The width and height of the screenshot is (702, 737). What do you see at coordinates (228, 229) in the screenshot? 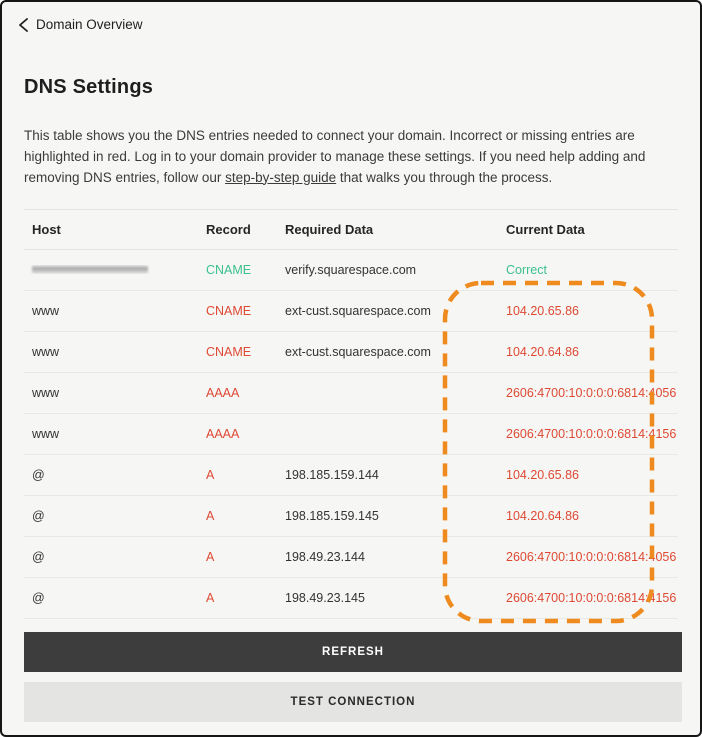
I see `header-record: Record` at bounding box center [228, 229].